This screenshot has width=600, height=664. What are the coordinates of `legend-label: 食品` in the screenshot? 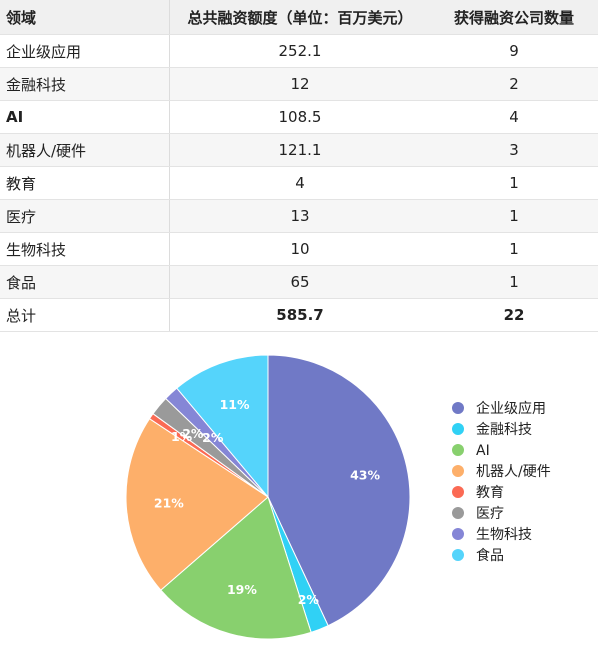 It's located at (490, 555).